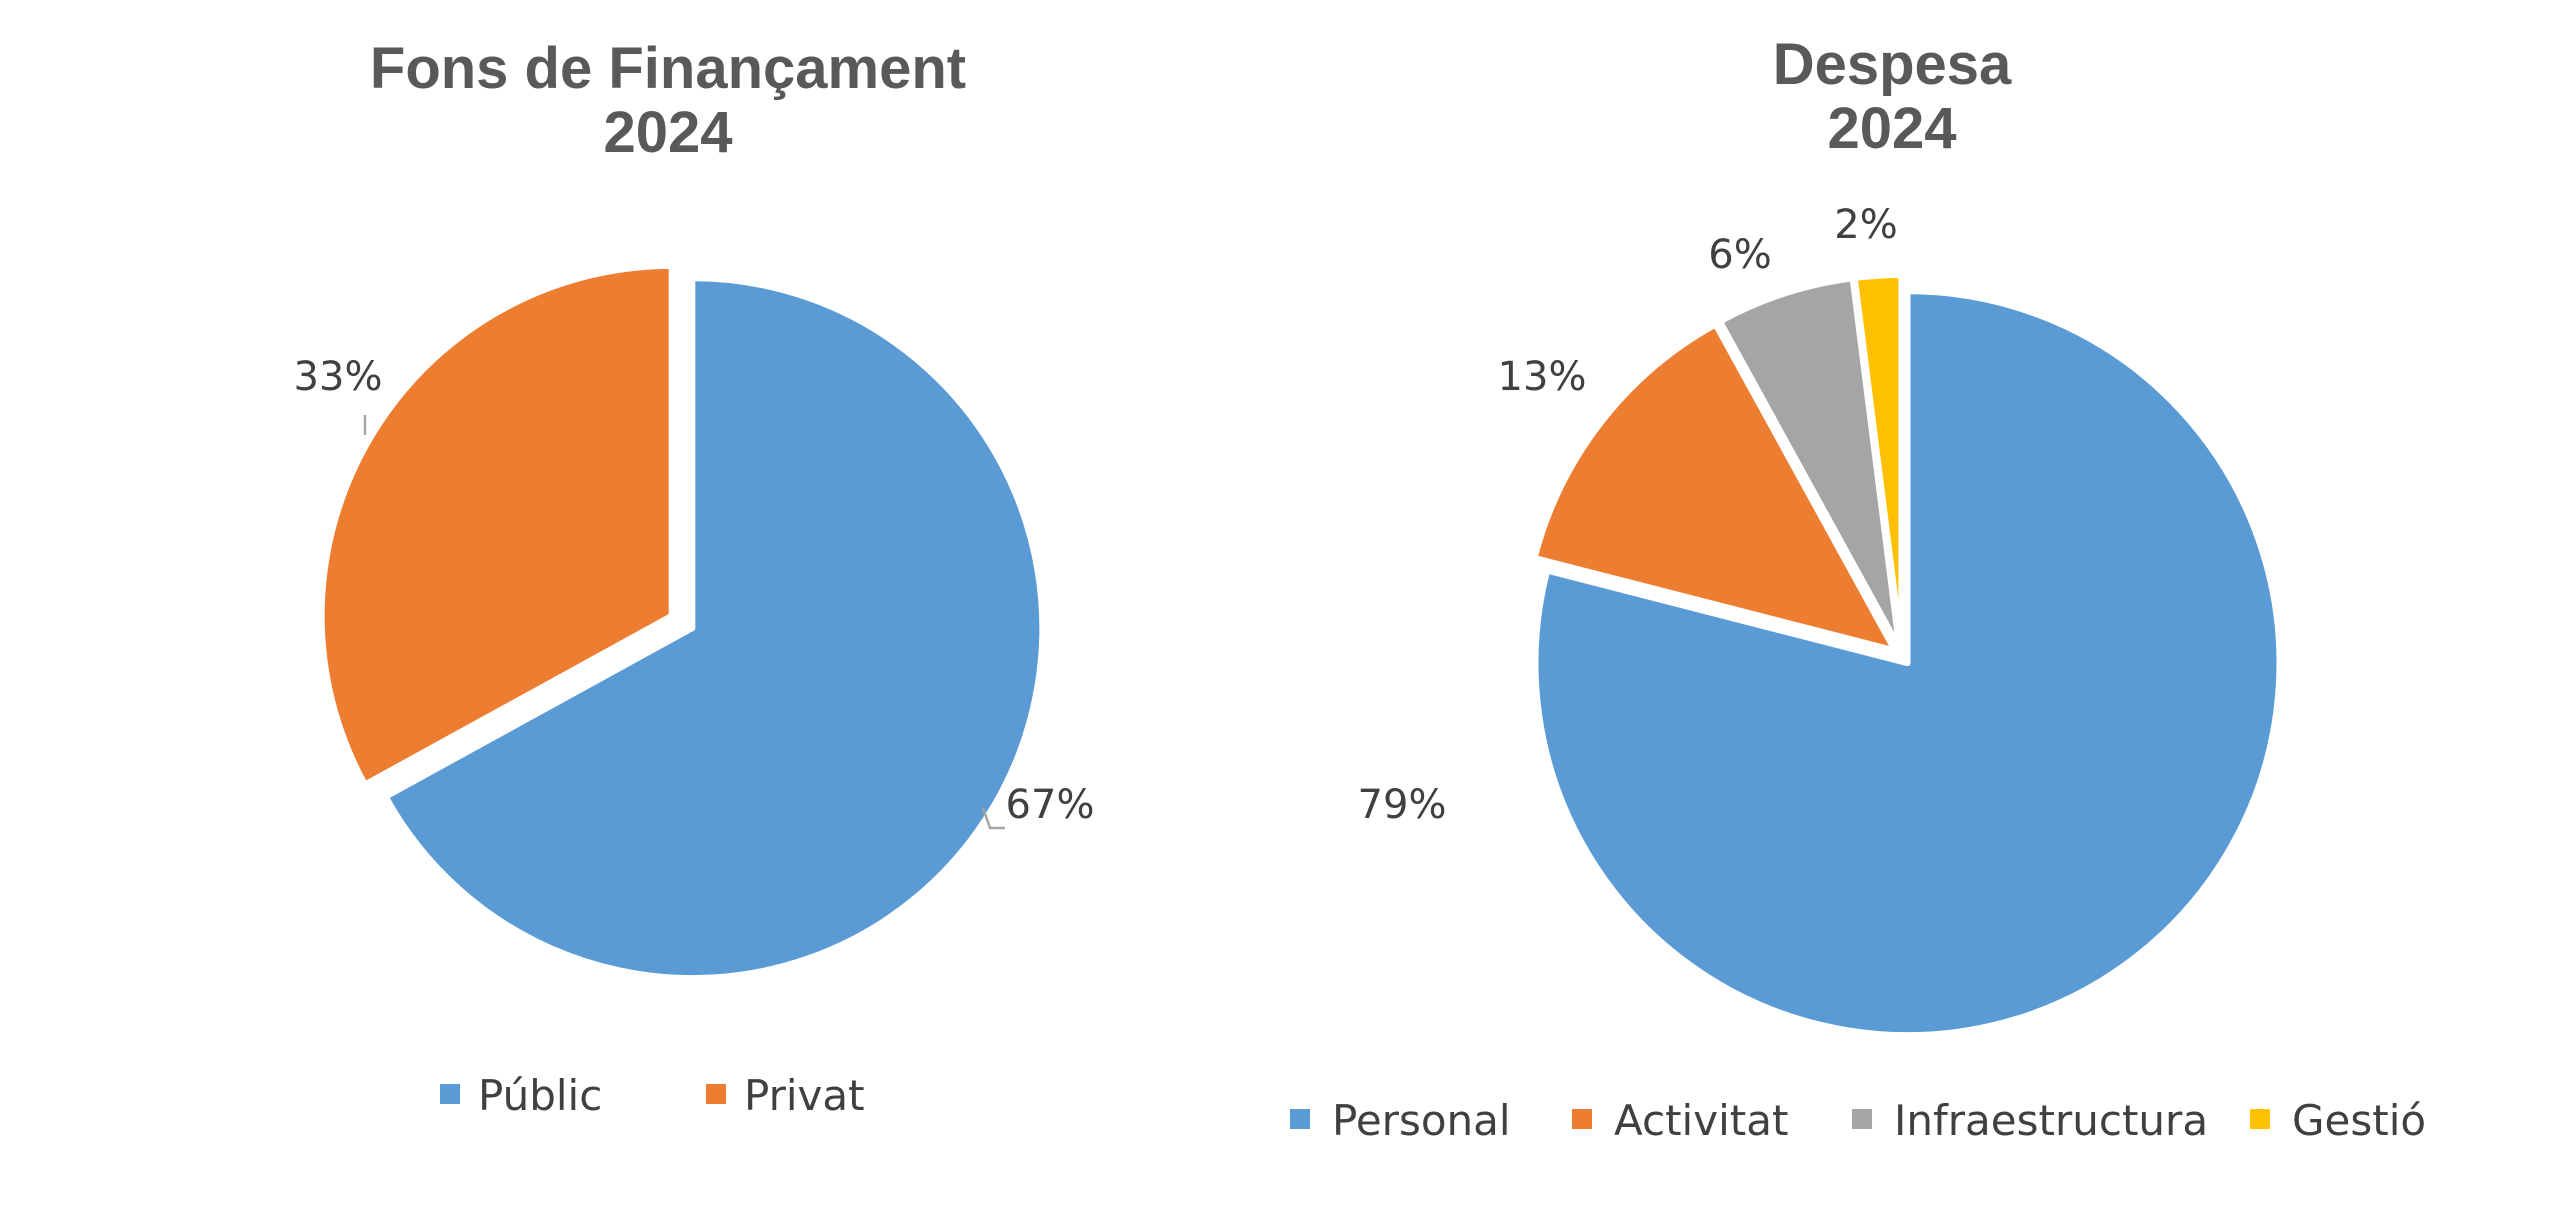 The image size is (2560, 1218). Describe the element at coordinates (993, 818) in the screenshot. I see `funding-leader-line` at that location.